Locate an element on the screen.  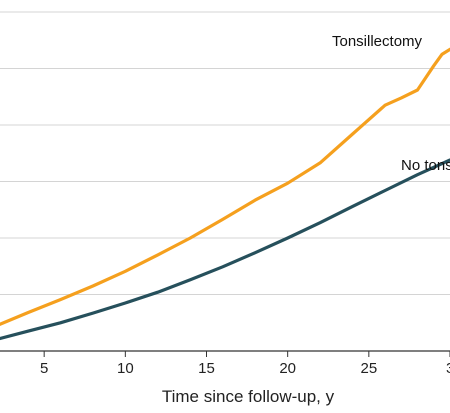
x-tick-label: 5 is located at coordinates (44, 368).